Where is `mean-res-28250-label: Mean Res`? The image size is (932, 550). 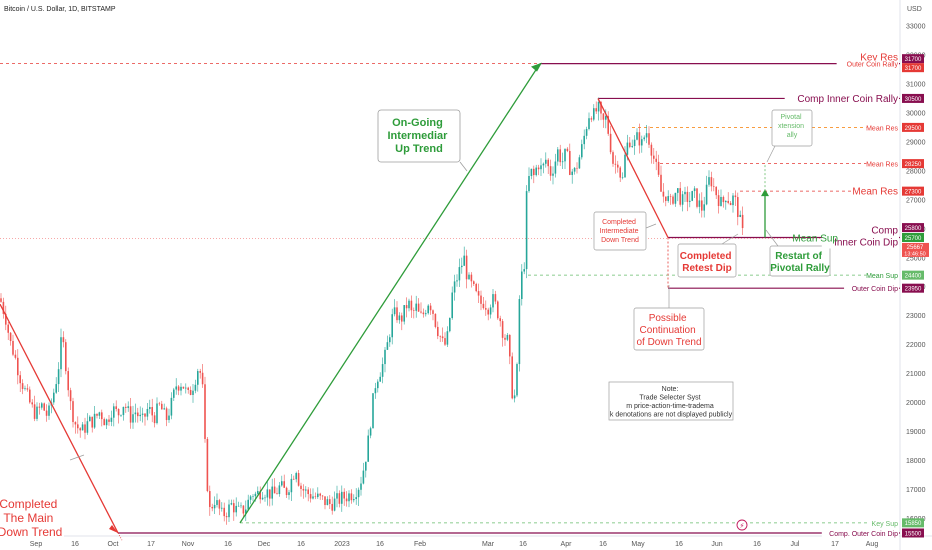 mean-res-28250-label: Mean Res is located at coordinates (882, 165).